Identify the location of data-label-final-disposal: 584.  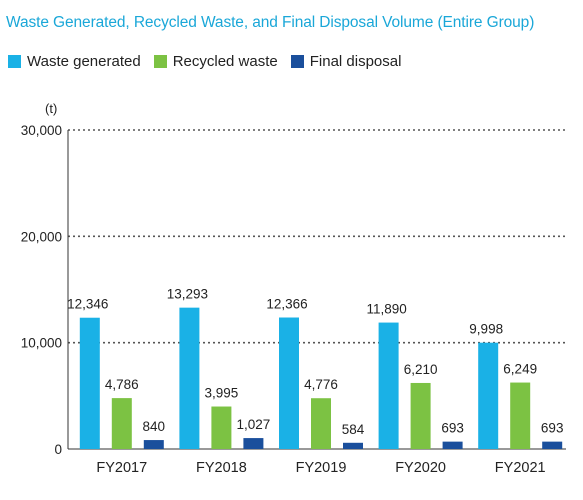
(353, 429).